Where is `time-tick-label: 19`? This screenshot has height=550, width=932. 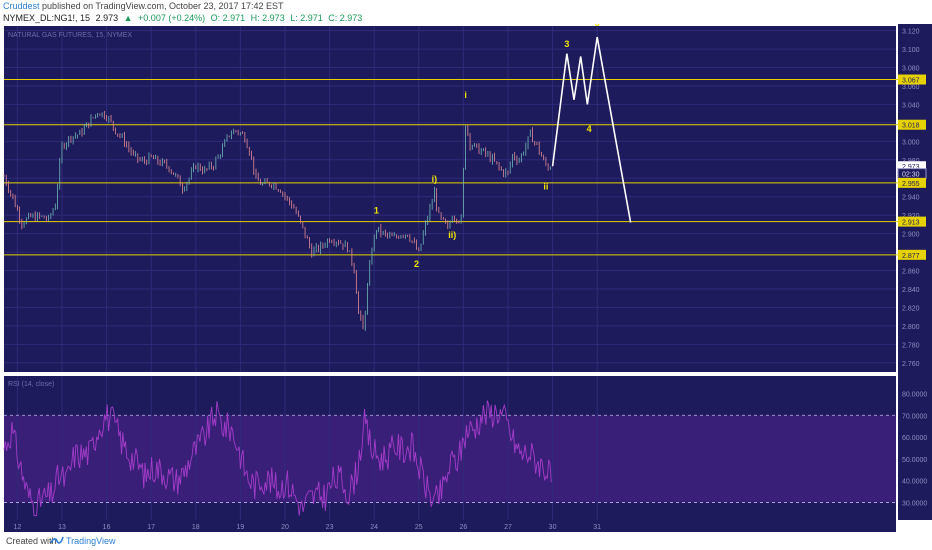 time-tick-label: 19 is located at coordinates (240, 527).